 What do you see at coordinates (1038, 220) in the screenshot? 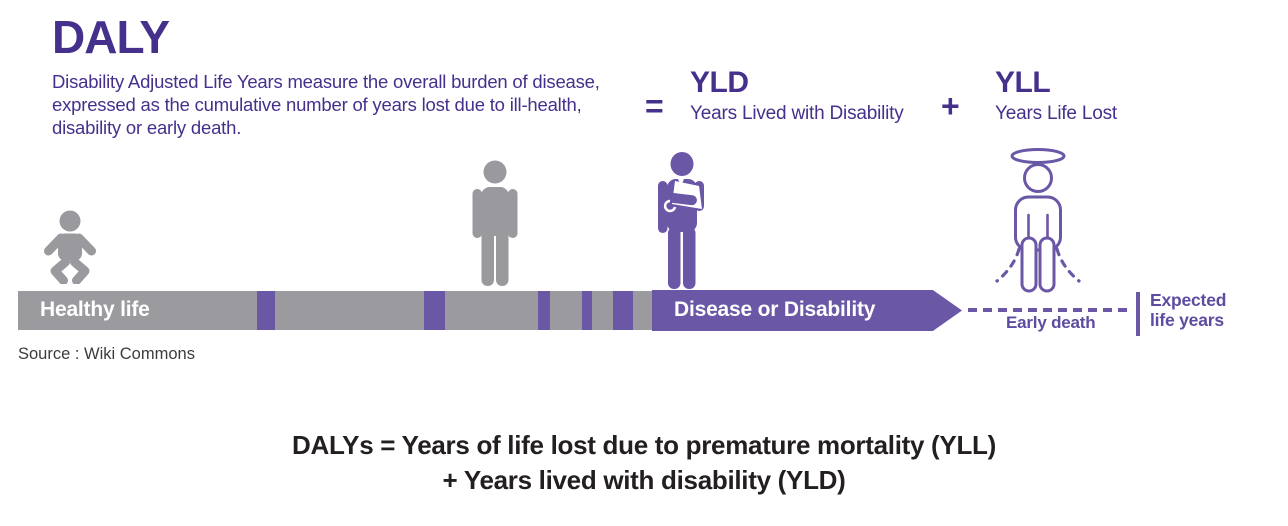
I see `deceased-angel-icon` at bounding box center [1038, 220].